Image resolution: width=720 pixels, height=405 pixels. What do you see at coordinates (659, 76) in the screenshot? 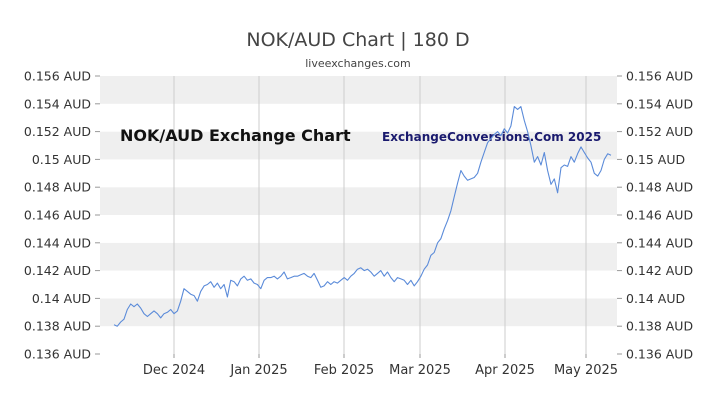
I see `y-tick-label-right: 0.156 AUD` at bounding box center [659, 76].